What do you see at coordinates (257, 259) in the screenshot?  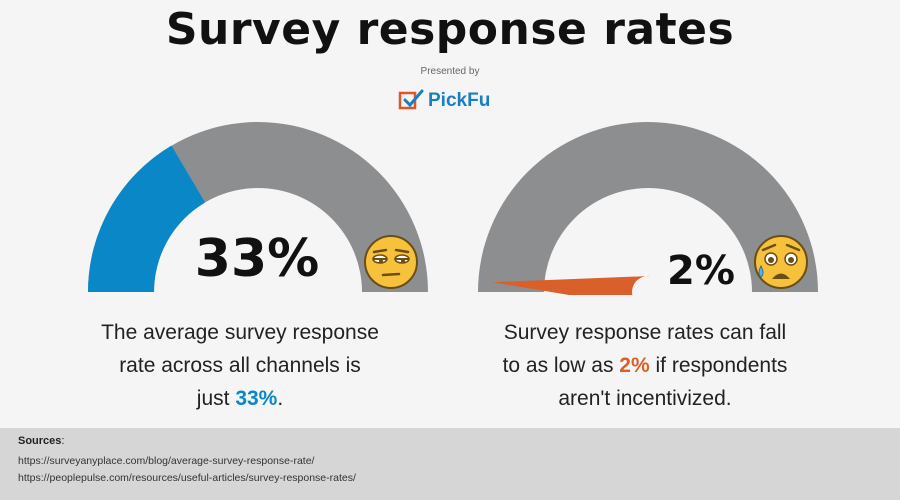 I see `gauge-value-label: 33%` at bounding box center [257, 259].